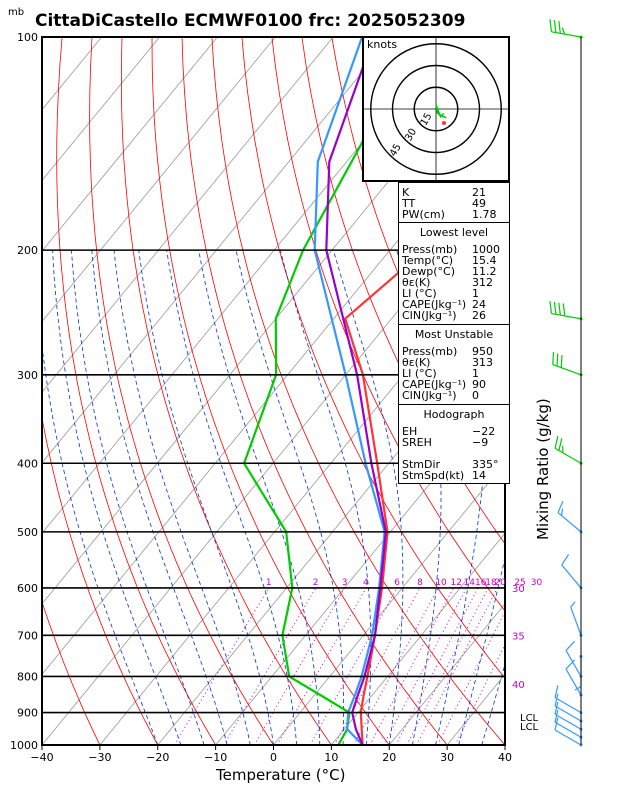  Describe the element at coordinates (475, 293) in the screenshot. I see `low-value: 1` at that location.